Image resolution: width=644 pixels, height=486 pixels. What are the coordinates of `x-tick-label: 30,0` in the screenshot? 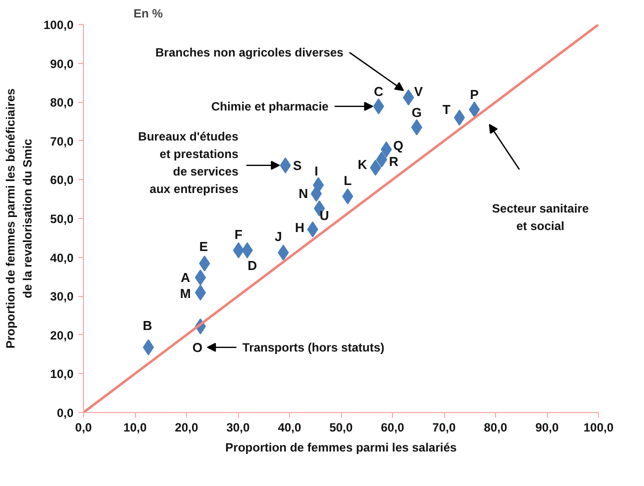 It's located at (238, 427).